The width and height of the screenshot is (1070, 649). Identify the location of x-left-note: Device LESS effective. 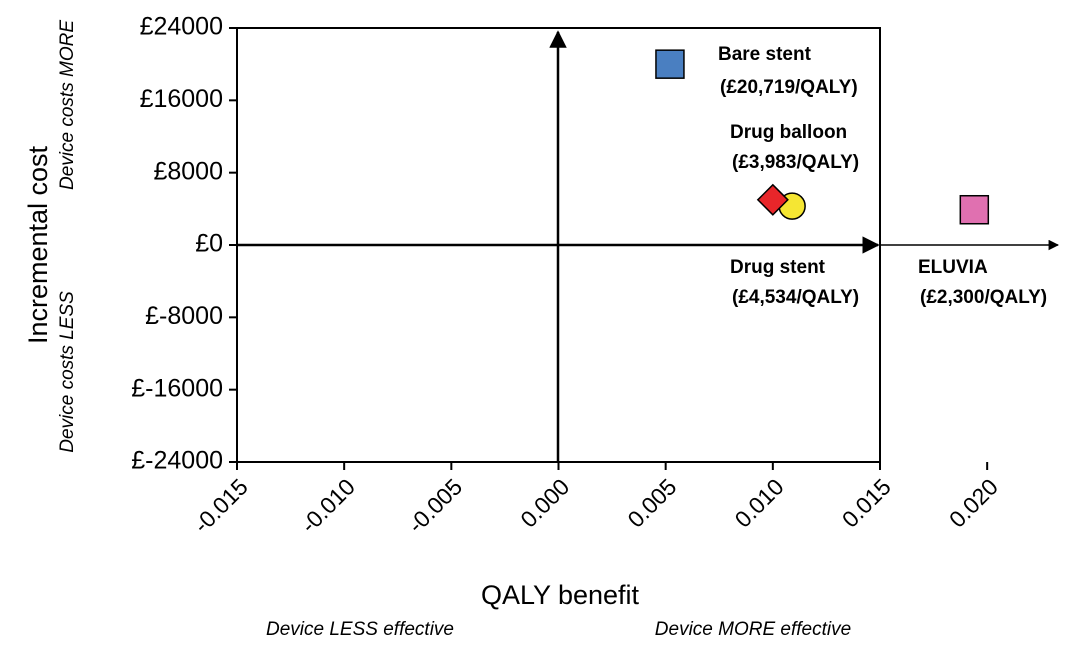
(360, 629).